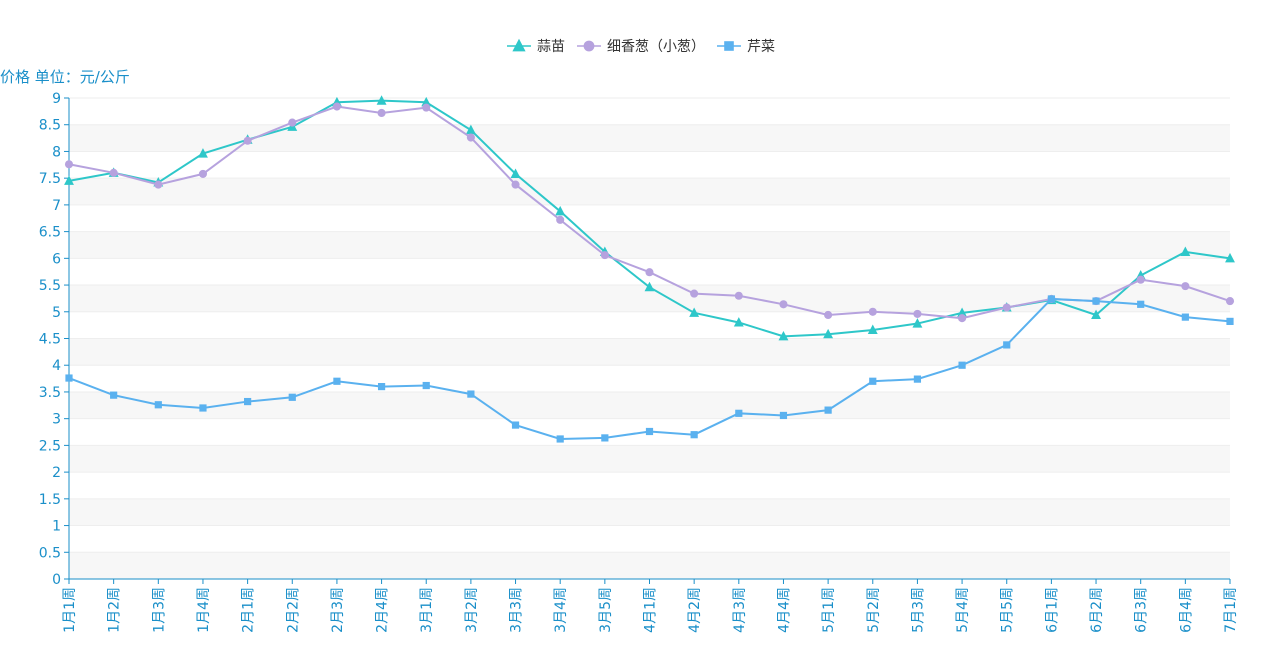 The image size is (1282, 658). What do you see at coordinates (1052, 610) in the screenshot?
I see `x-tick-label: 6月1周` at bounding box center [1052, 610].